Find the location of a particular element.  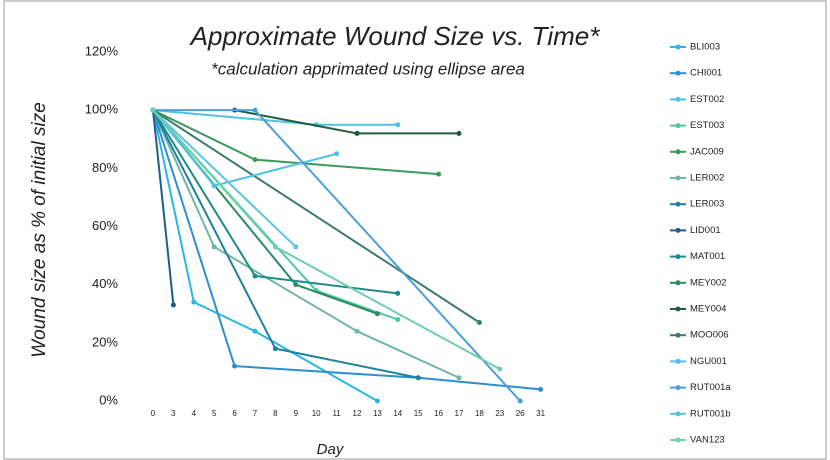

x-tick-label: 10 is located at coordinates (316, 413).